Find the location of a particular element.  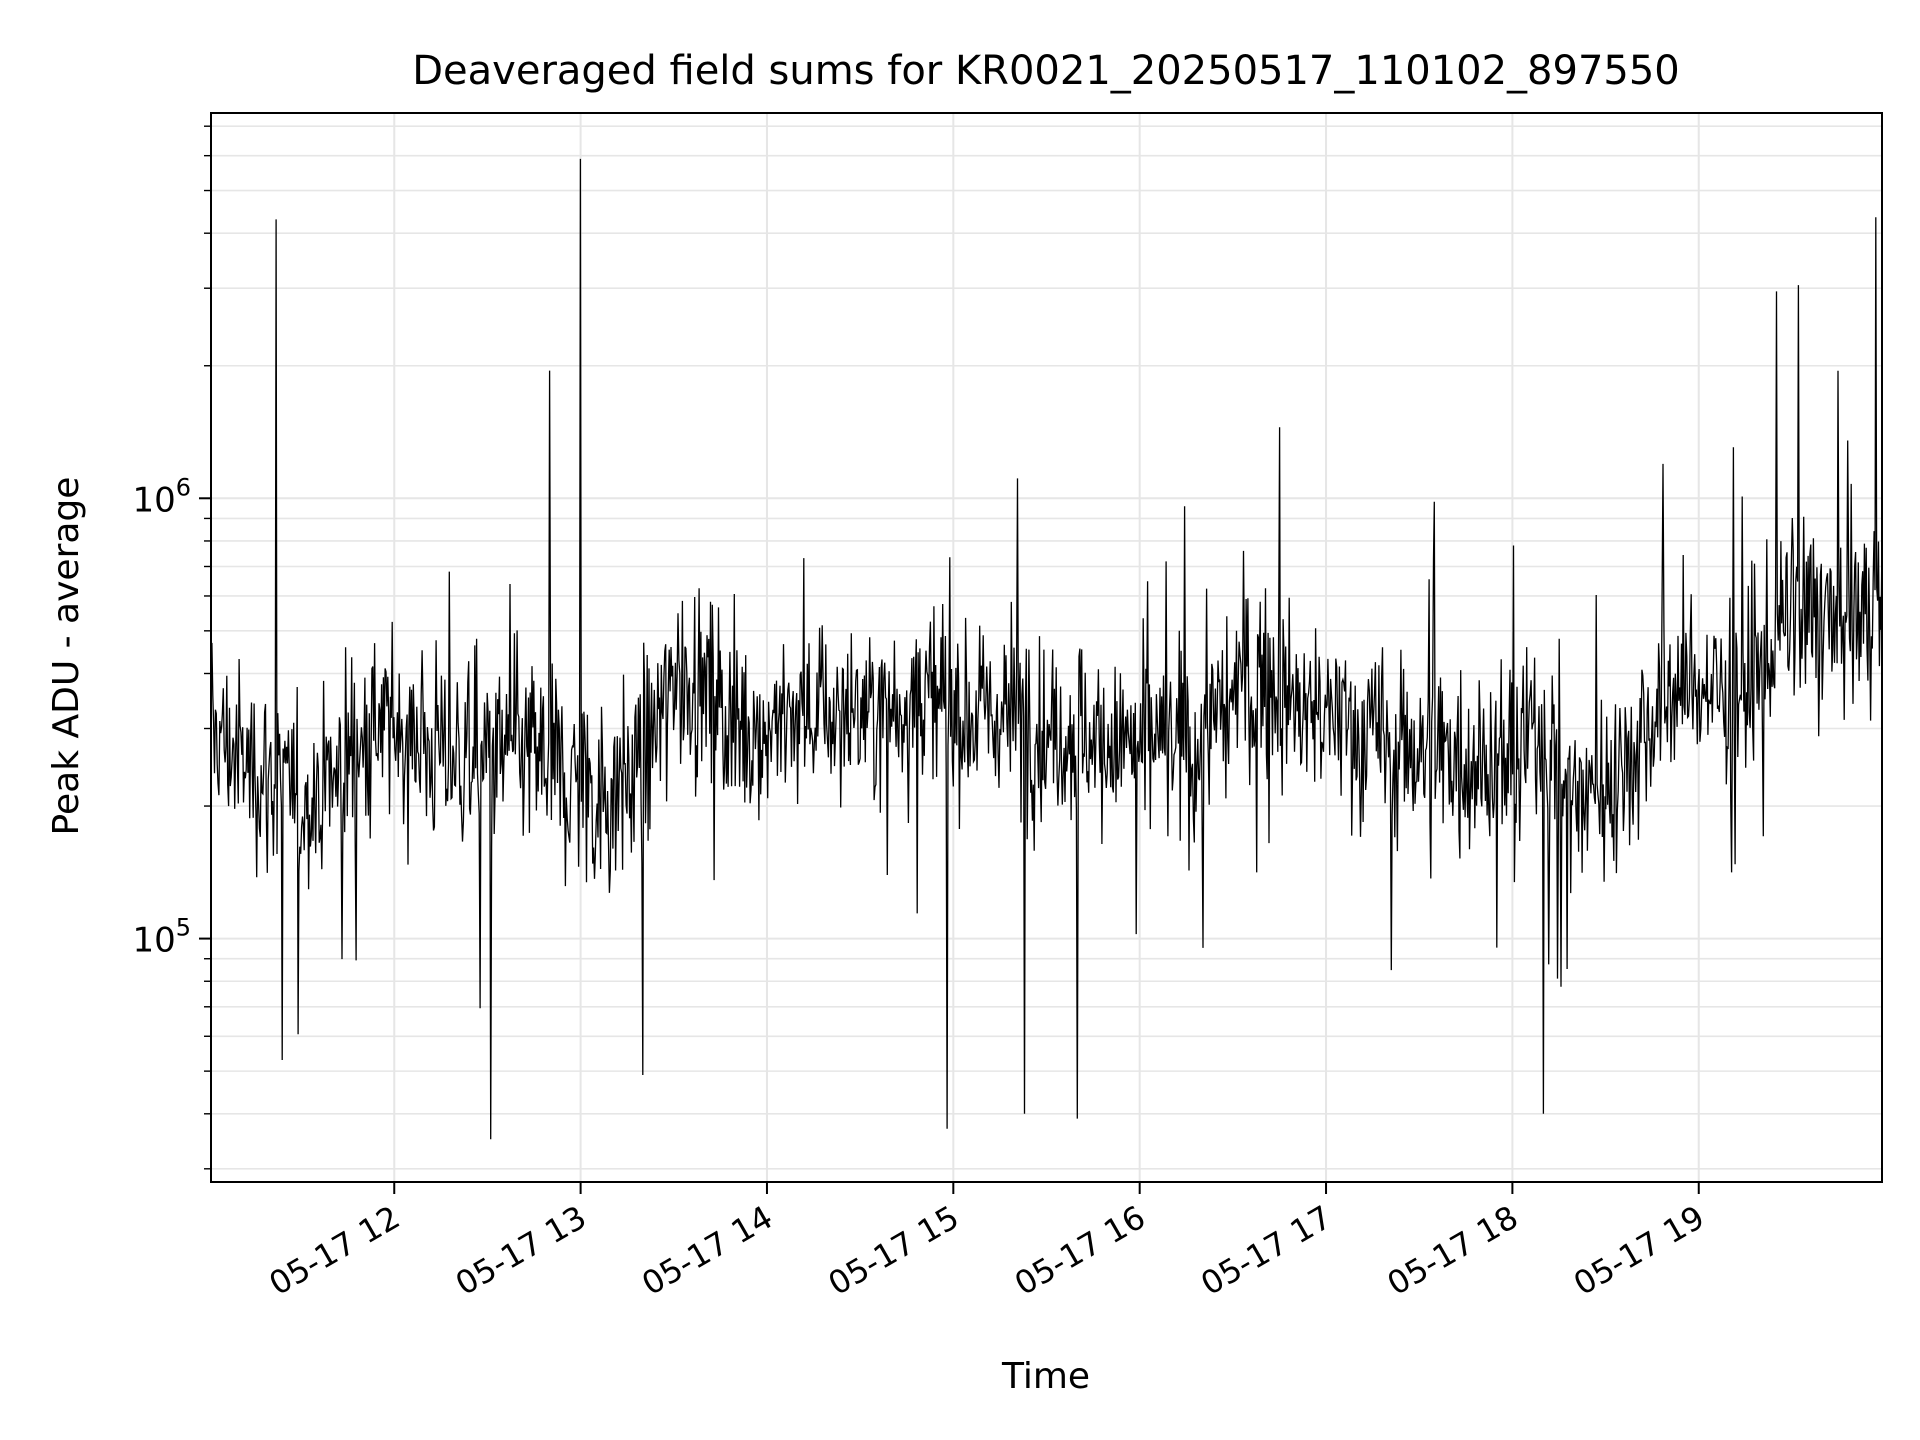

x-axis-label: Time is located at coordinates (1045, 1376).